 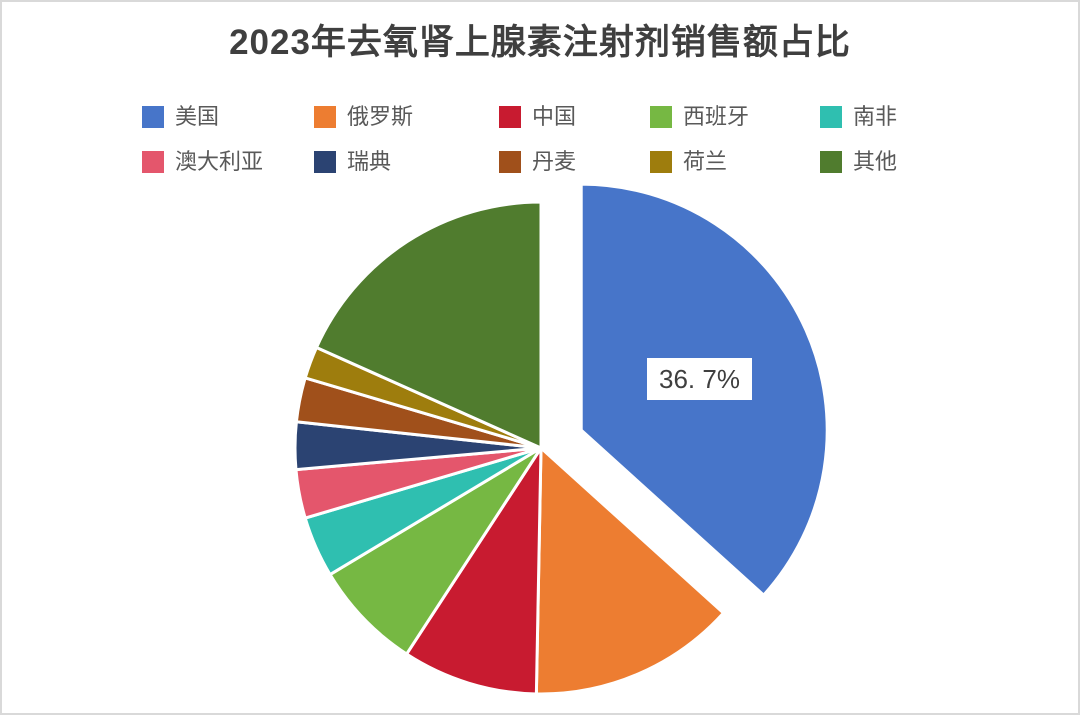 I want to click on chart-title: 2023年去氧肾上腺素注射剂销售额占比, so click(x=540, y=42).